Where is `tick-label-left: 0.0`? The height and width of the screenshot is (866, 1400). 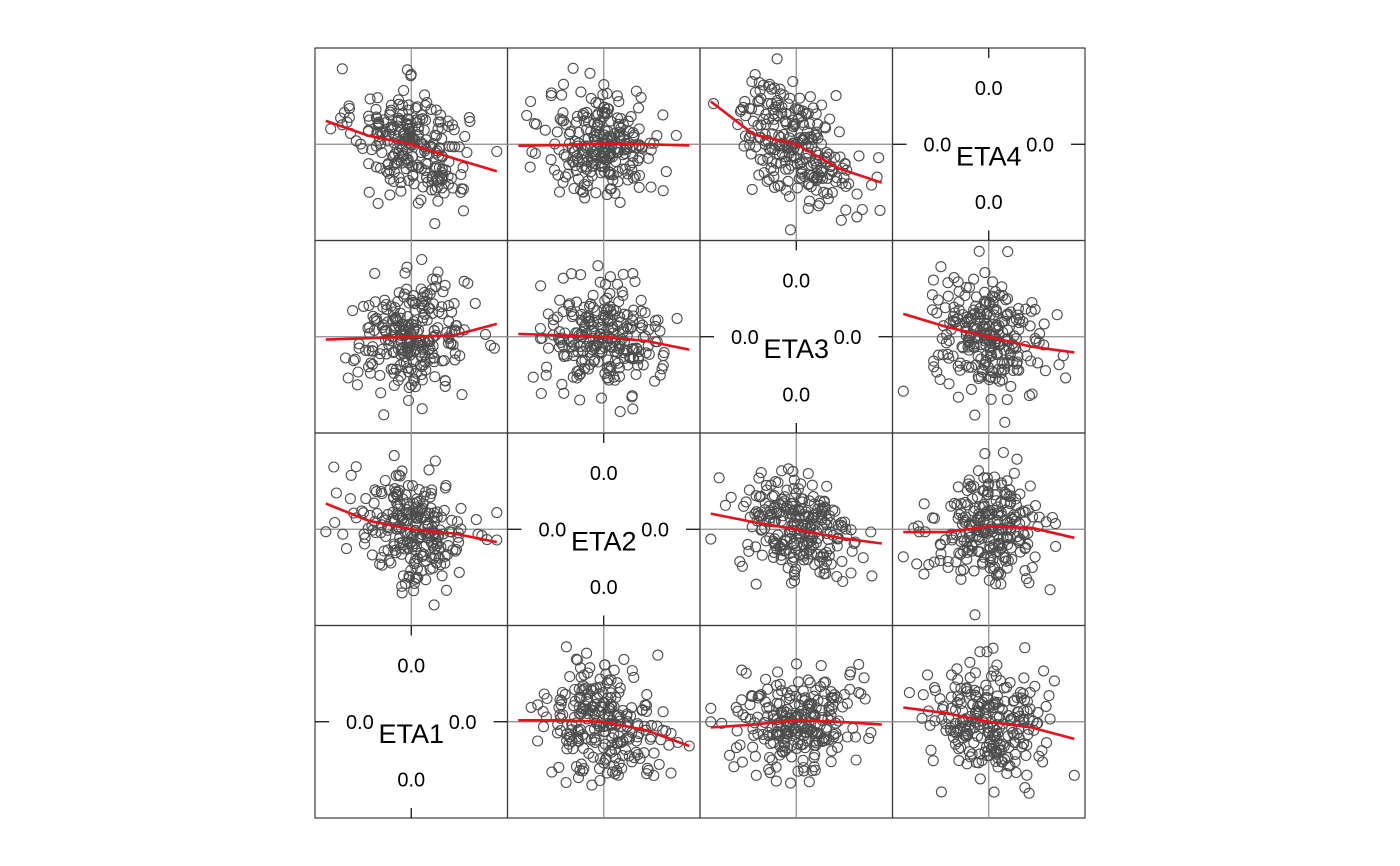 tick-label-left: 0.0 is located at coordinates (938, 145).